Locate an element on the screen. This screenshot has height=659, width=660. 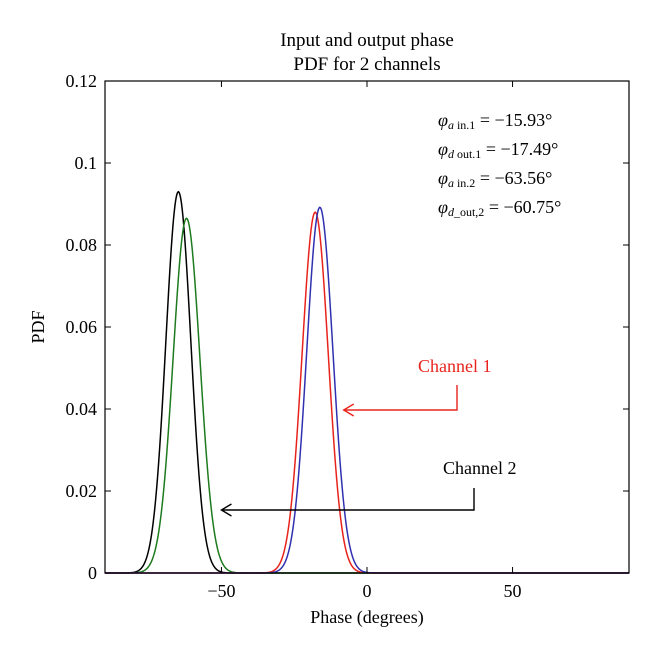
channel-2-label: Channel 2 is located at coordinates (480, 468).